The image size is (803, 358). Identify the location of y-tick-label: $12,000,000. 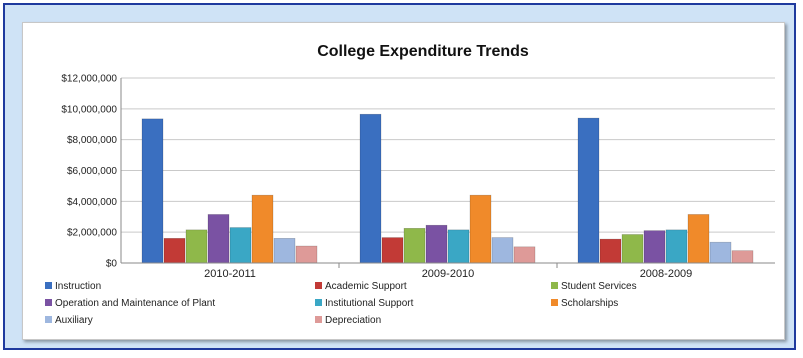
(89, 79).